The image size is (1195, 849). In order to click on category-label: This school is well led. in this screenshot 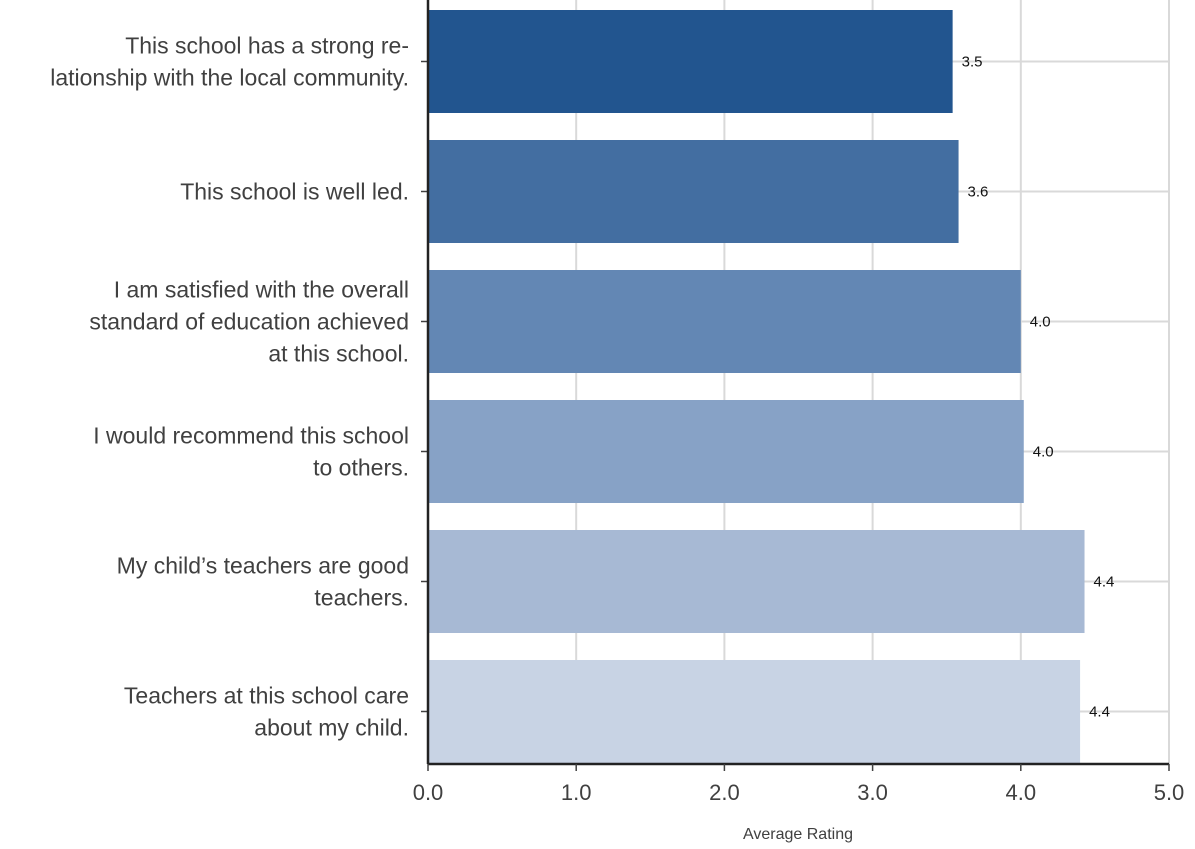, I will do `click(294, 192)`.